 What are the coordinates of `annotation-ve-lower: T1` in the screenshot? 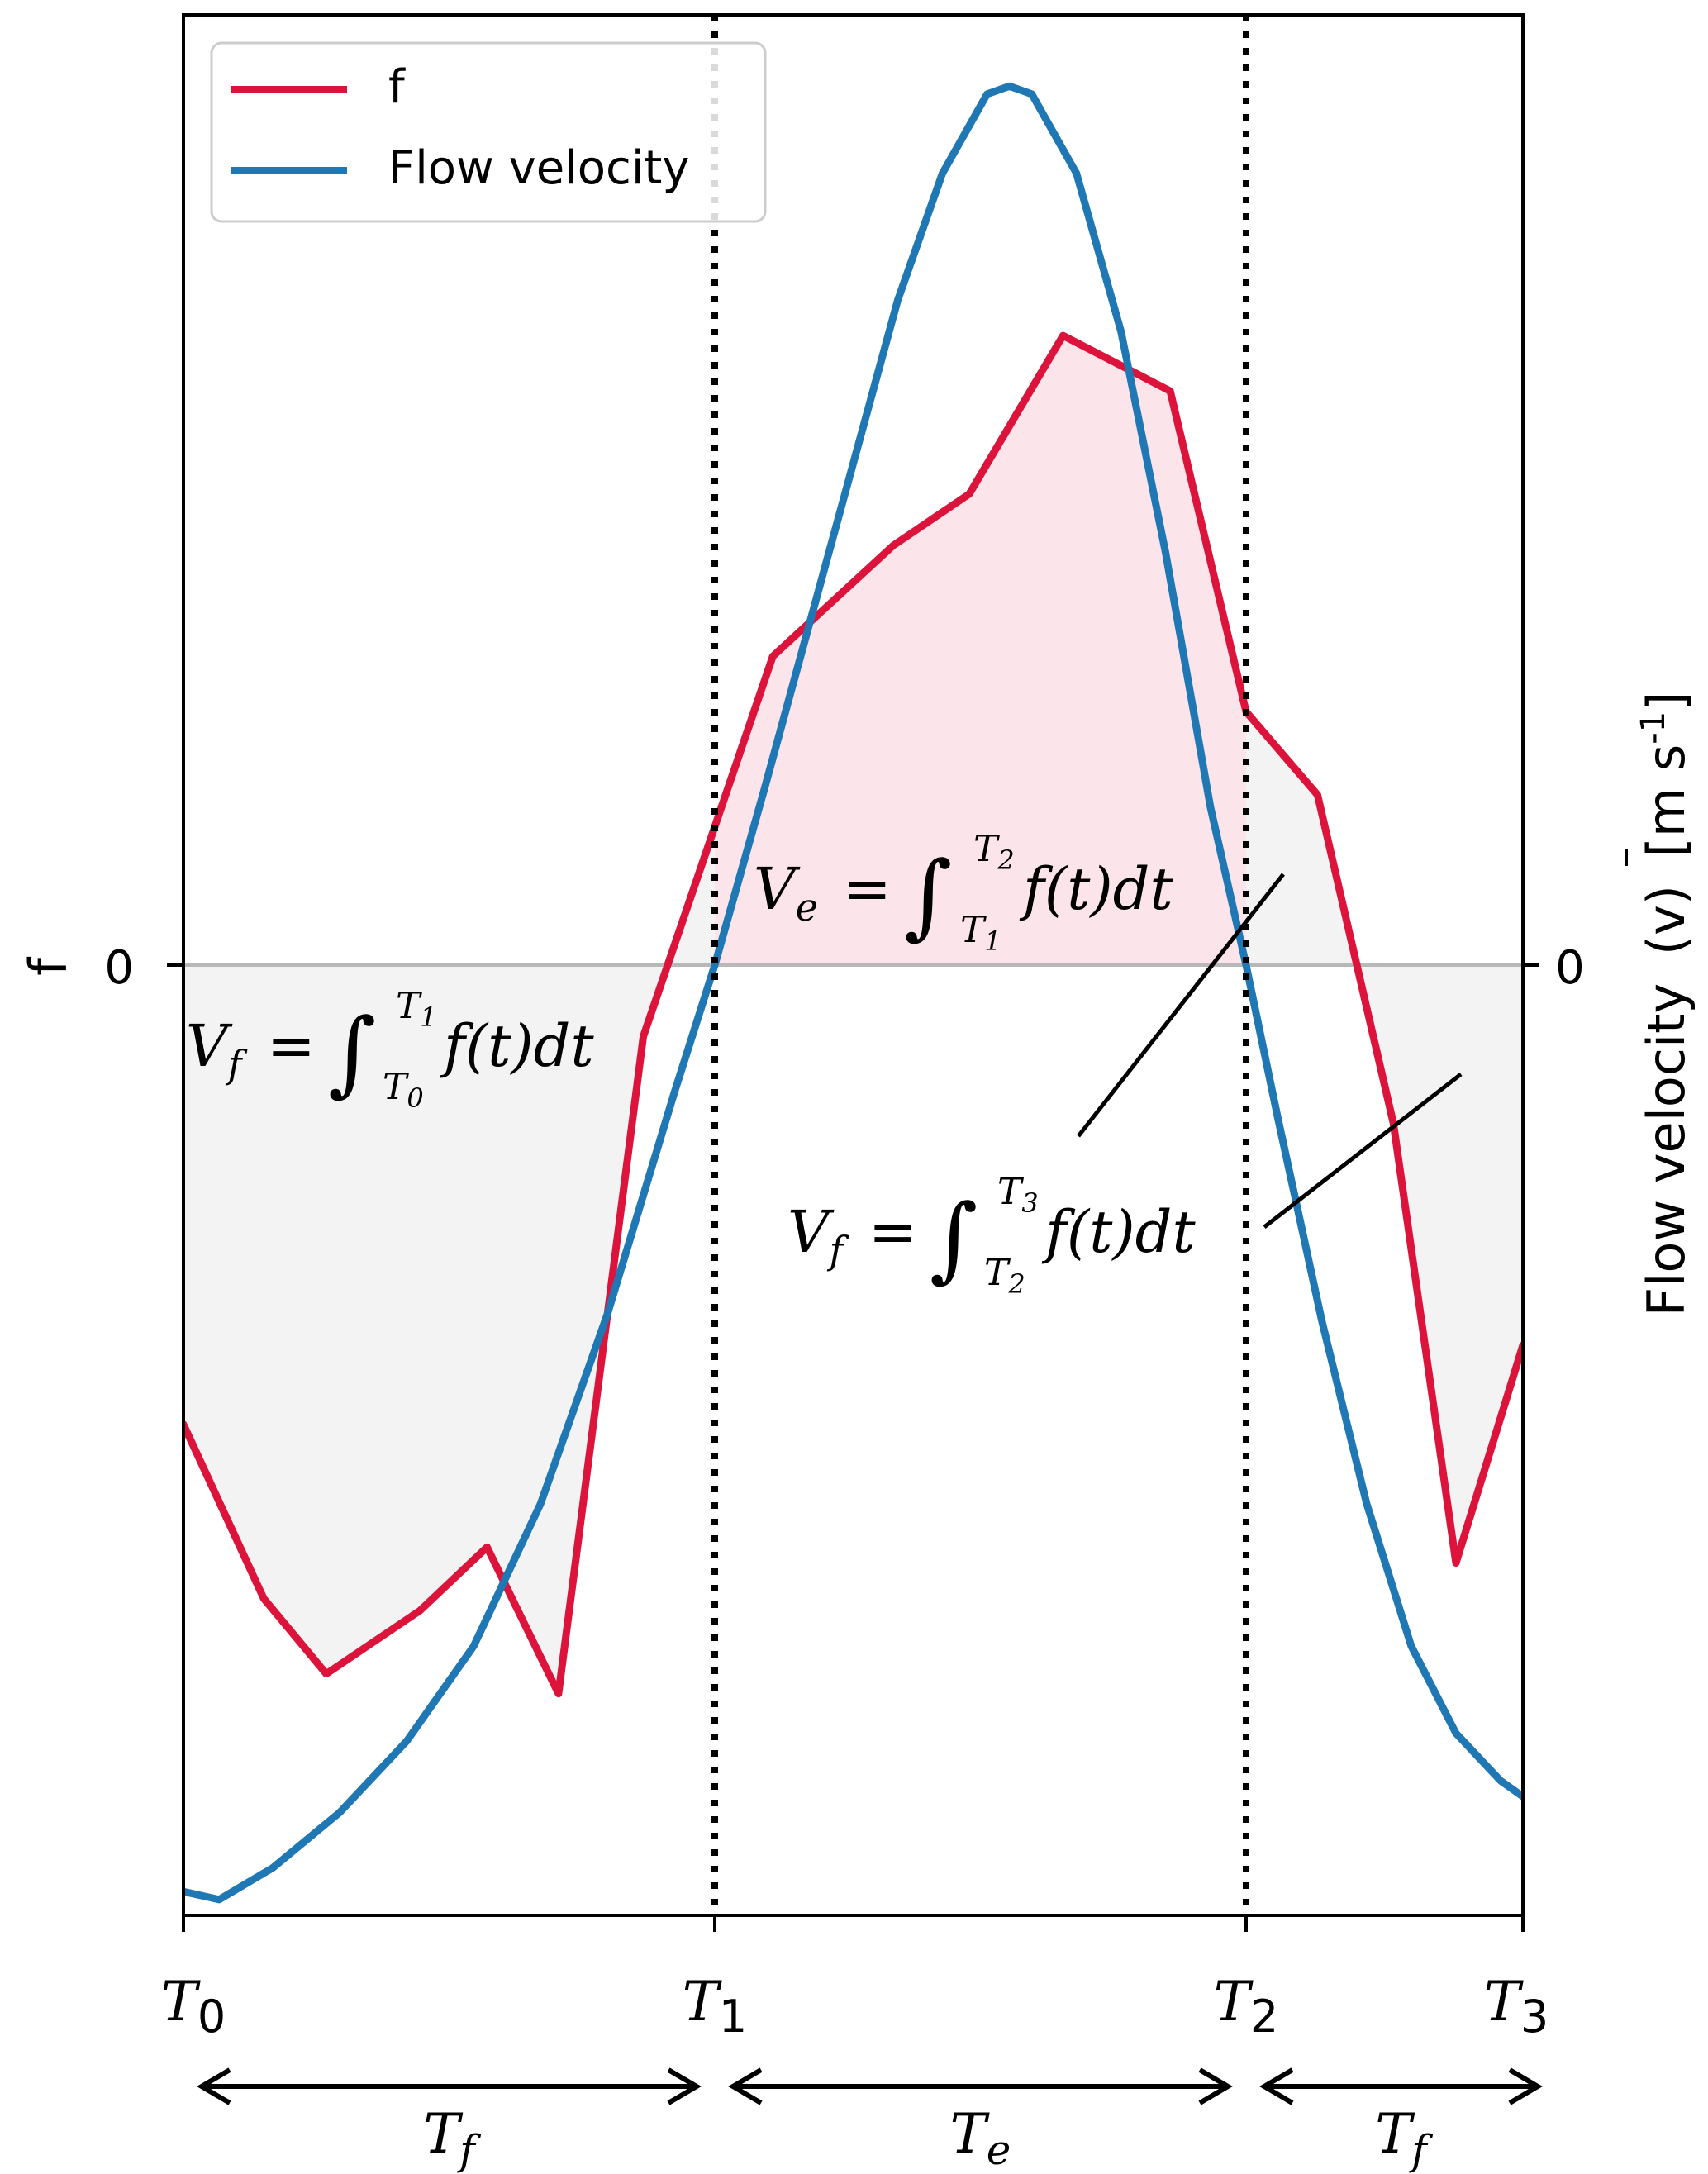 It's located at (980, 933).